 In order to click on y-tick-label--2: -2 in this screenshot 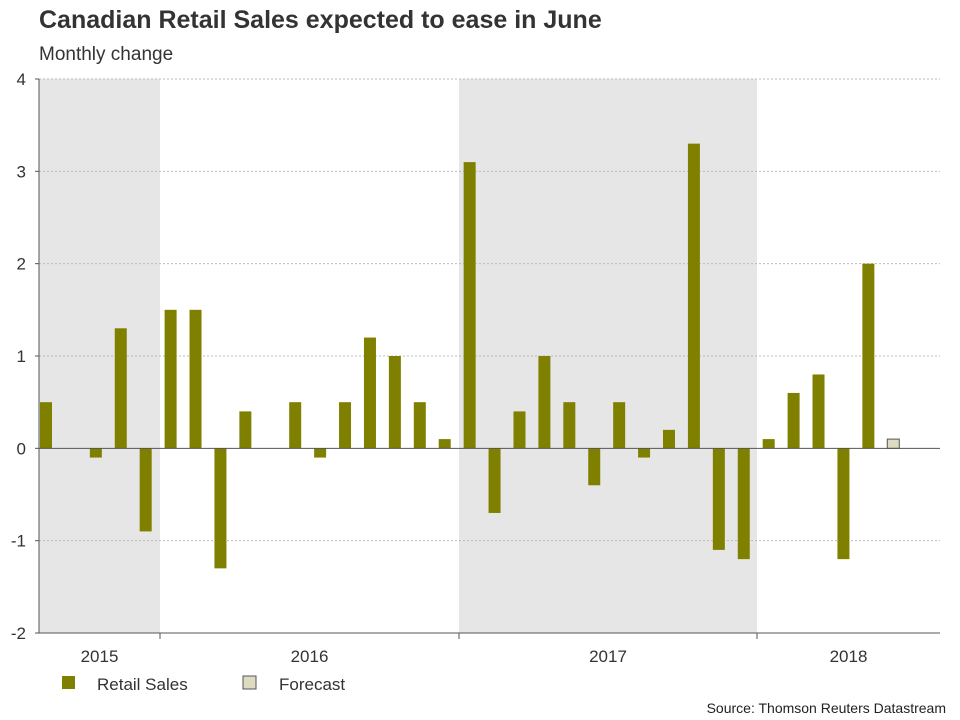, I will do `click(18, 633)`.